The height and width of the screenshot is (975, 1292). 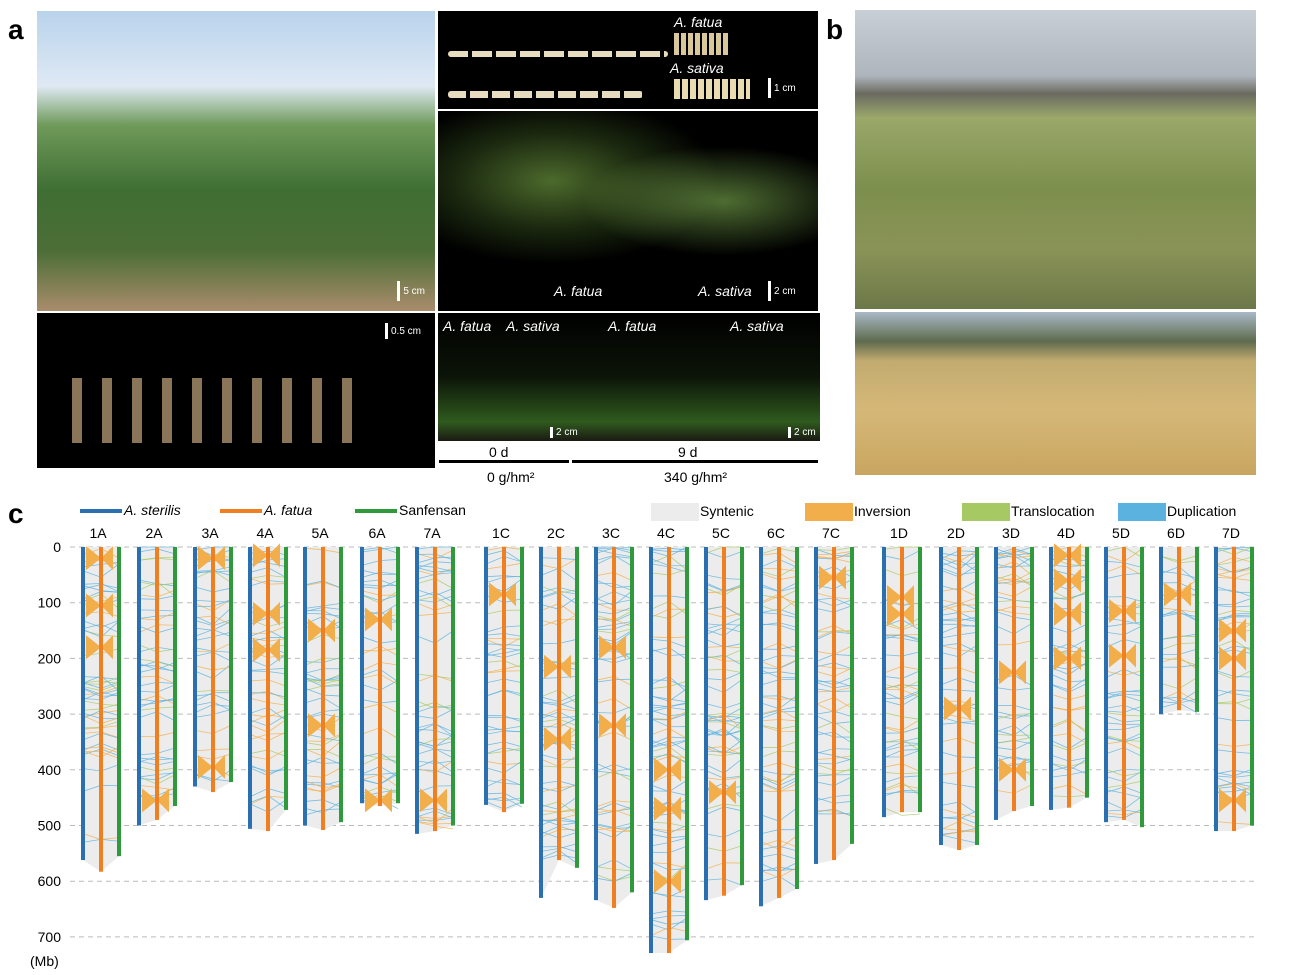 I want to click on chromosome-label: 6A, so click(x=377, y=533).